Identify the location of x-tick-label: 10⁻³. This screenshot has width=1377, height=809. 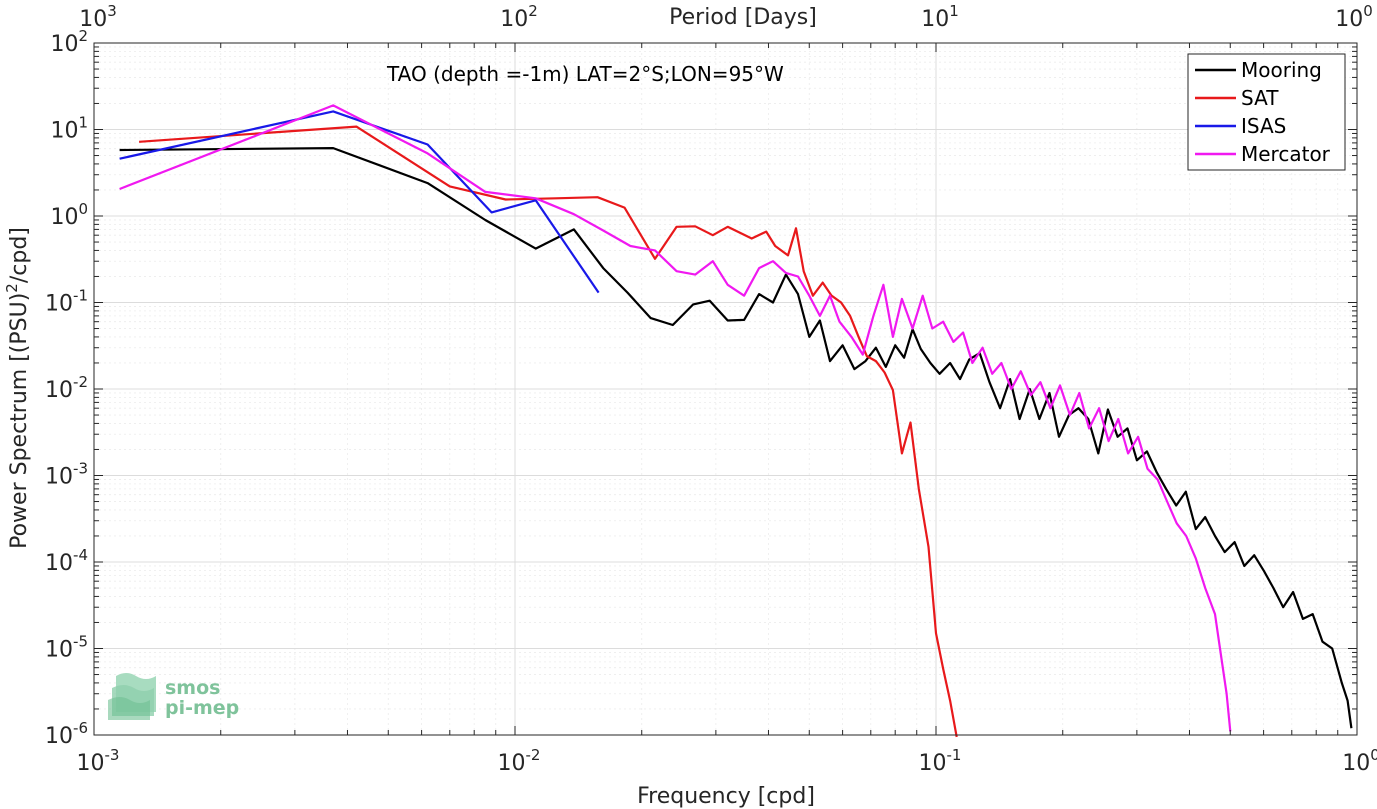
(98, 761).